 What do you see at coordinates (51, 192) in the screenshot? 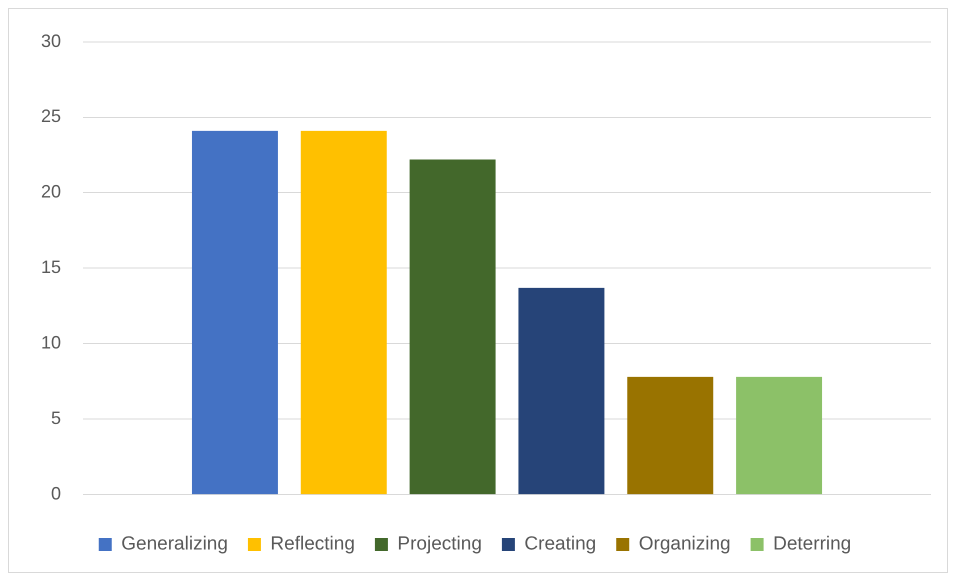
I see `y-tick-label: 20` at bounding box center [51, 192].